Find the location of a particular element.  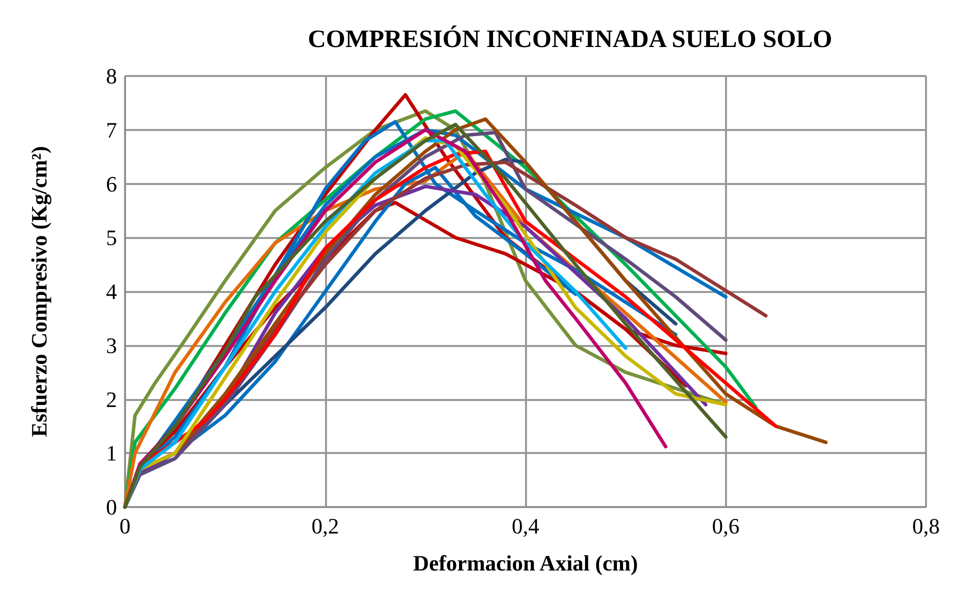

chart-title: COMPRESIÓN INCONFINADA SUELO SOLO is located at coordinates (570, 39).